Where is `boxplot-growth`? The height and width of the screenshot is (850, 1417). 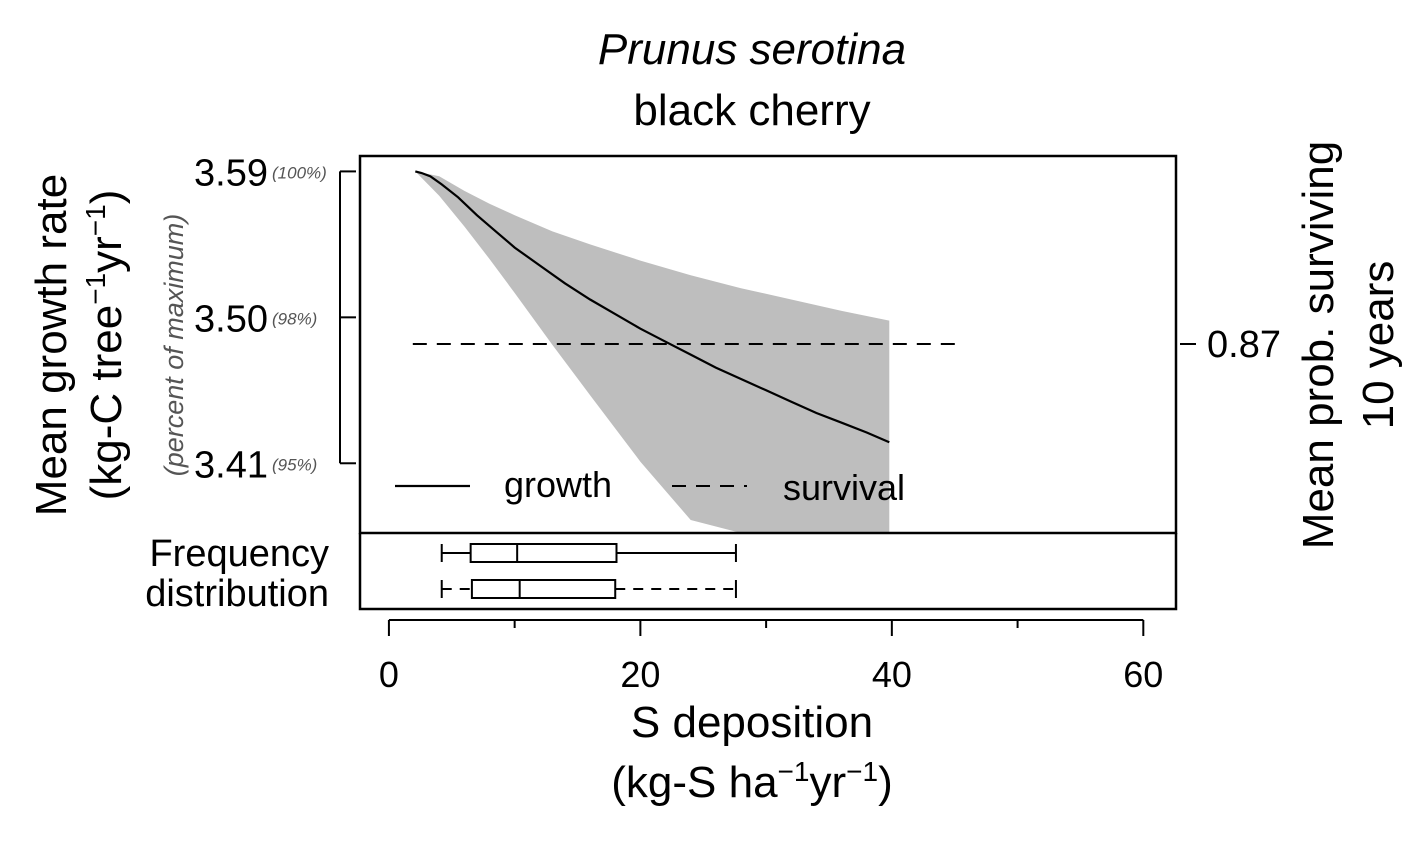
boxplot-growth is located at coordinates (588, 553).